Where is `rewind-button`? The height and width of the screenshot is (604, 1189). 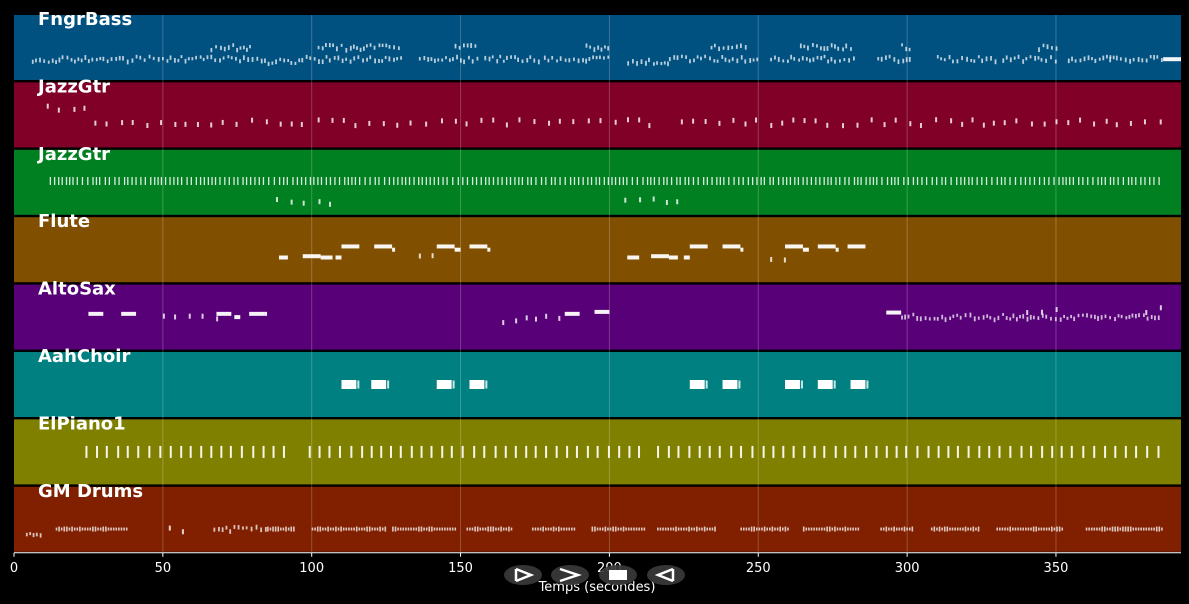
rewind-button is located at coordinates (666, 575).